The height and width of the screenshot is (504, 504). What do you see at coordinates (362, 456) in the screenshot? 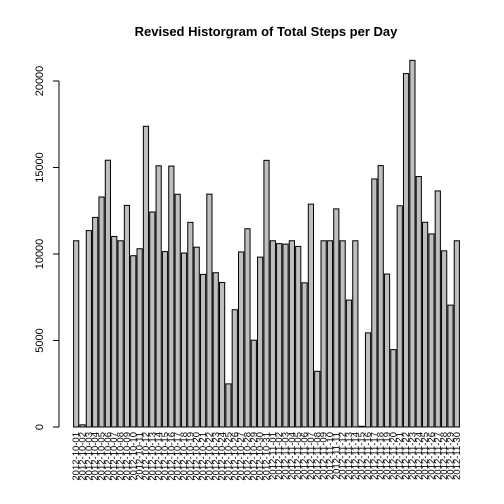
I see `x-tick-label: 2012-11-15` at bounding box center [362, 456].